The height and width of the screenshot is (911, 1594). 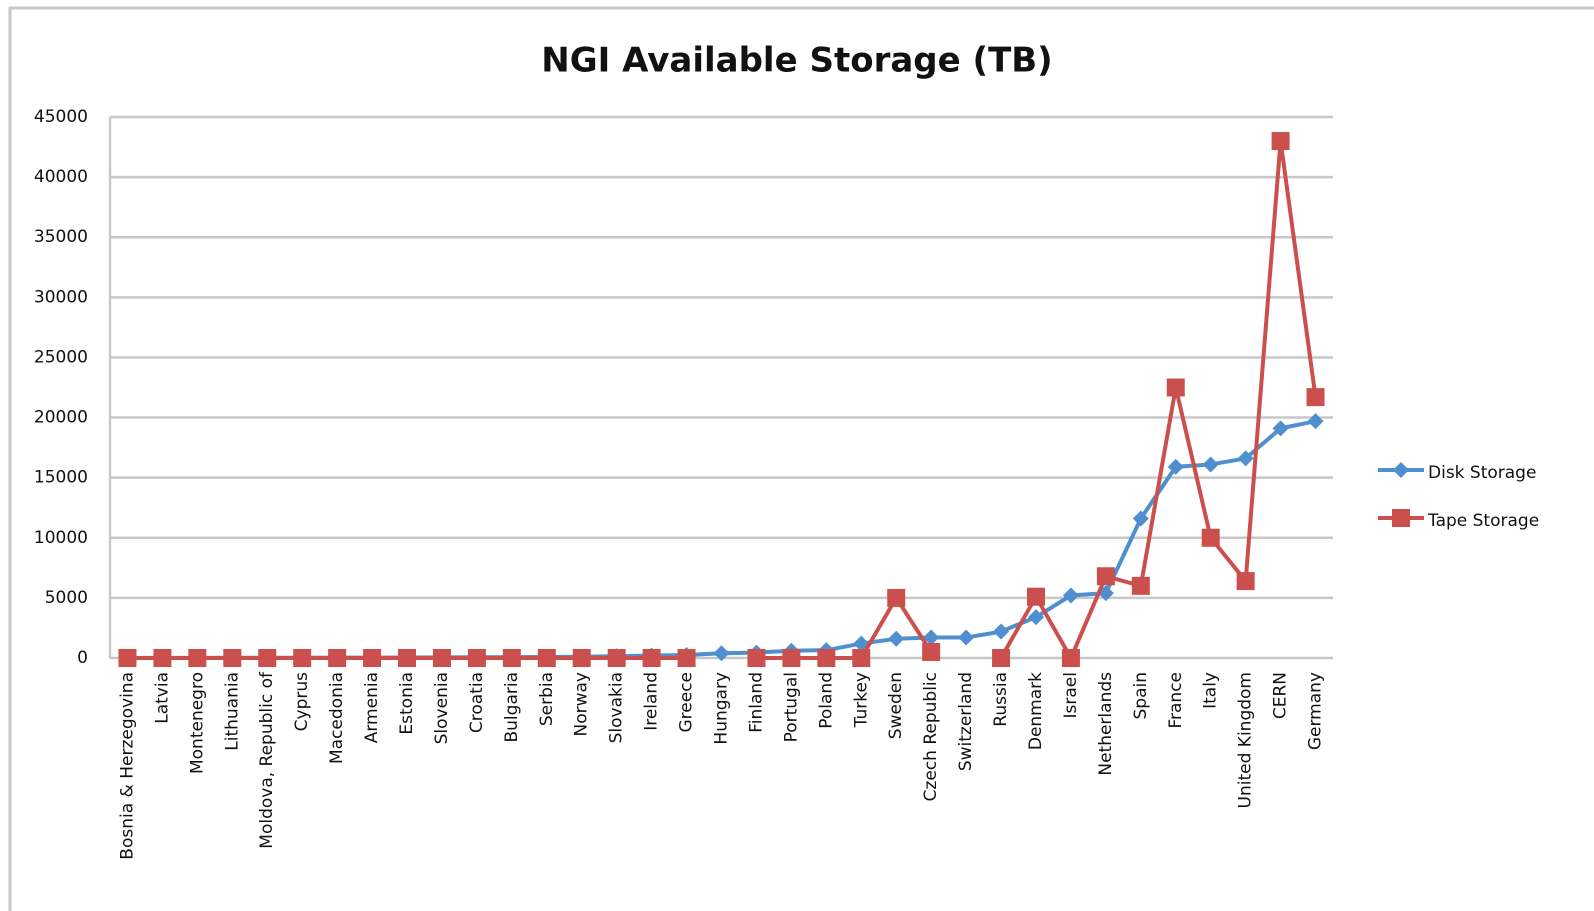 What do you see at coordinates (442, 708) in the screenshot?
I see `x-tick-label: Slovenia` at bounding box center [442, 708].